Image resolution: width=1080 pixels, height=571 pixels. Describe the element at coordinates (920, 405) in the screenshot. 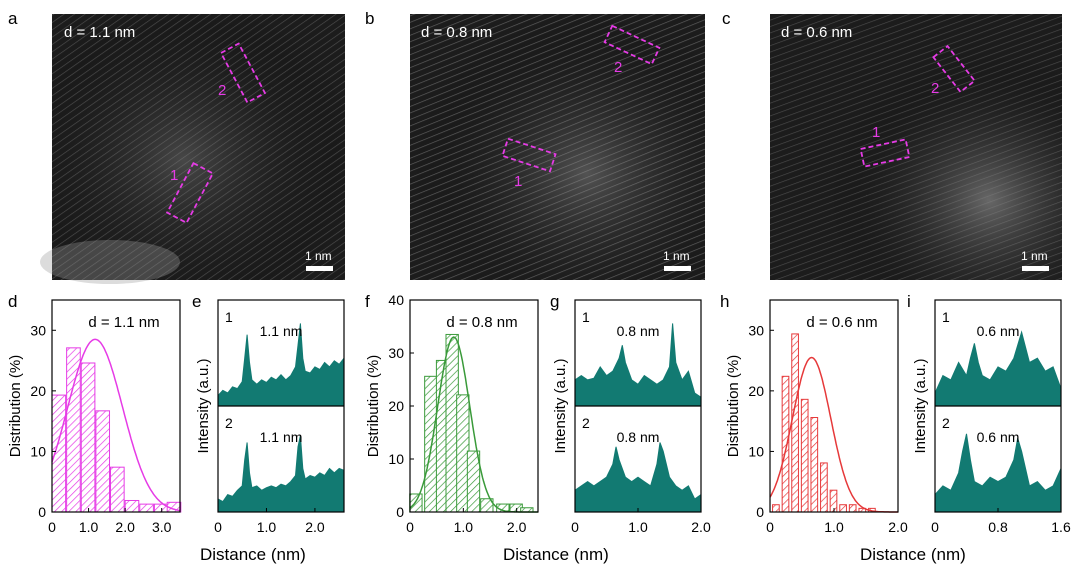

I see `y-axis-title-i: Intensity (a.u.)` at that location.